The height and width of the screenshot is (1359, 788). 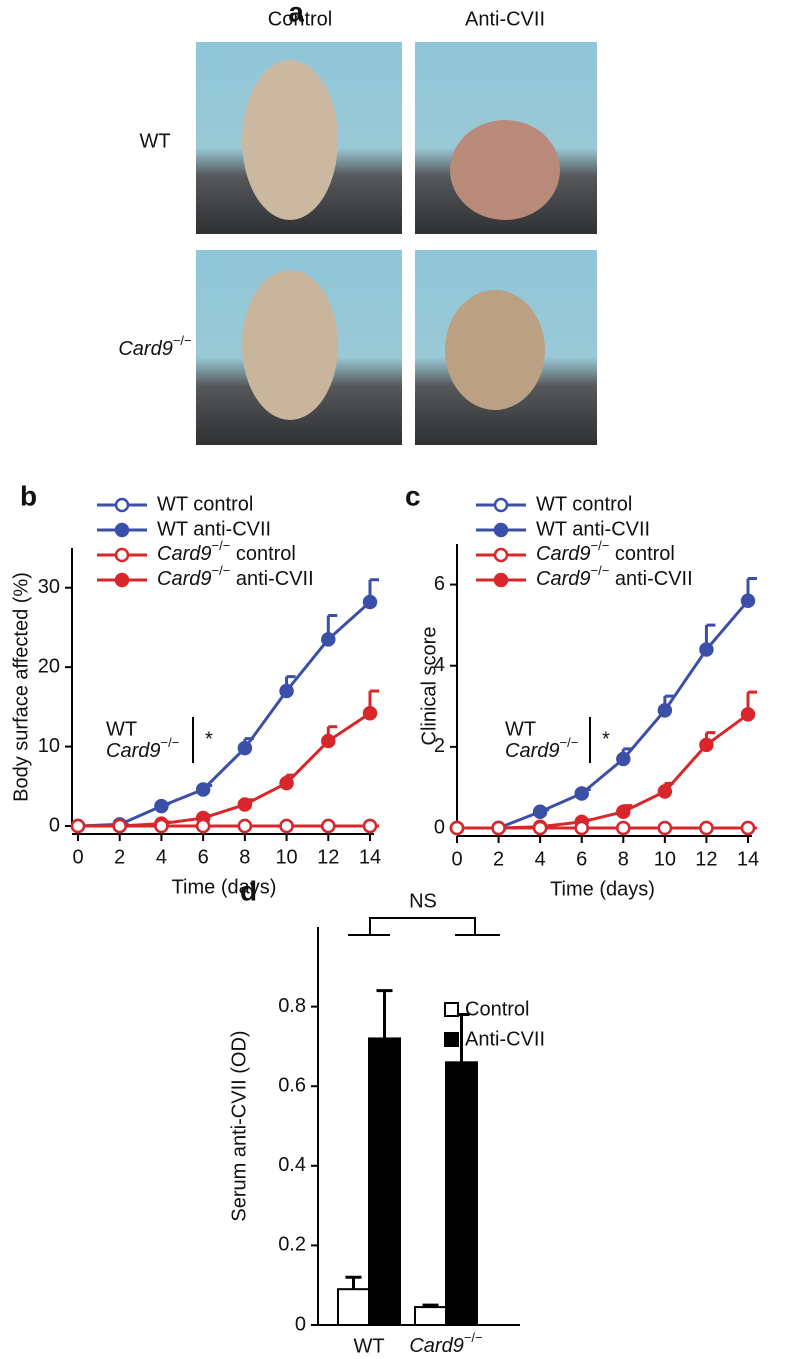 I want to click on y-axis-label: Clinical score, so click(x=429, y=686).